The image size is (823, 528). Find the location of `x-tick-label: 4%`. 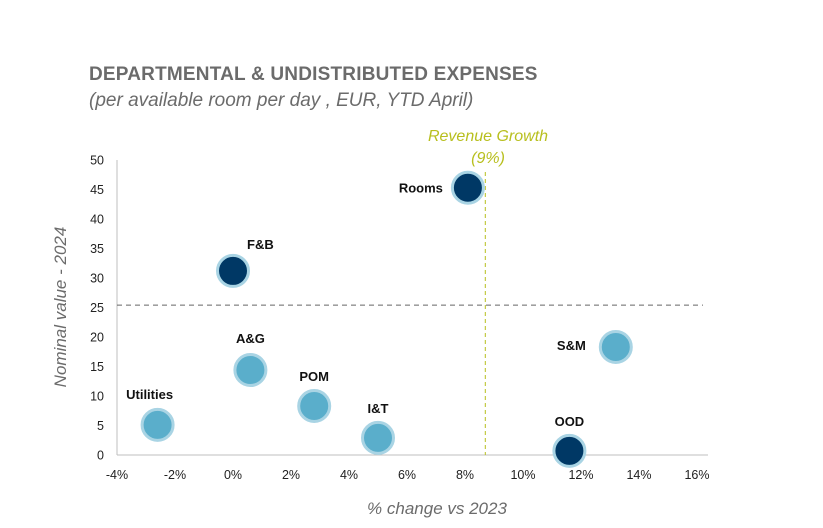

x-tick-label: 4% is located at coordinates (349, 475).